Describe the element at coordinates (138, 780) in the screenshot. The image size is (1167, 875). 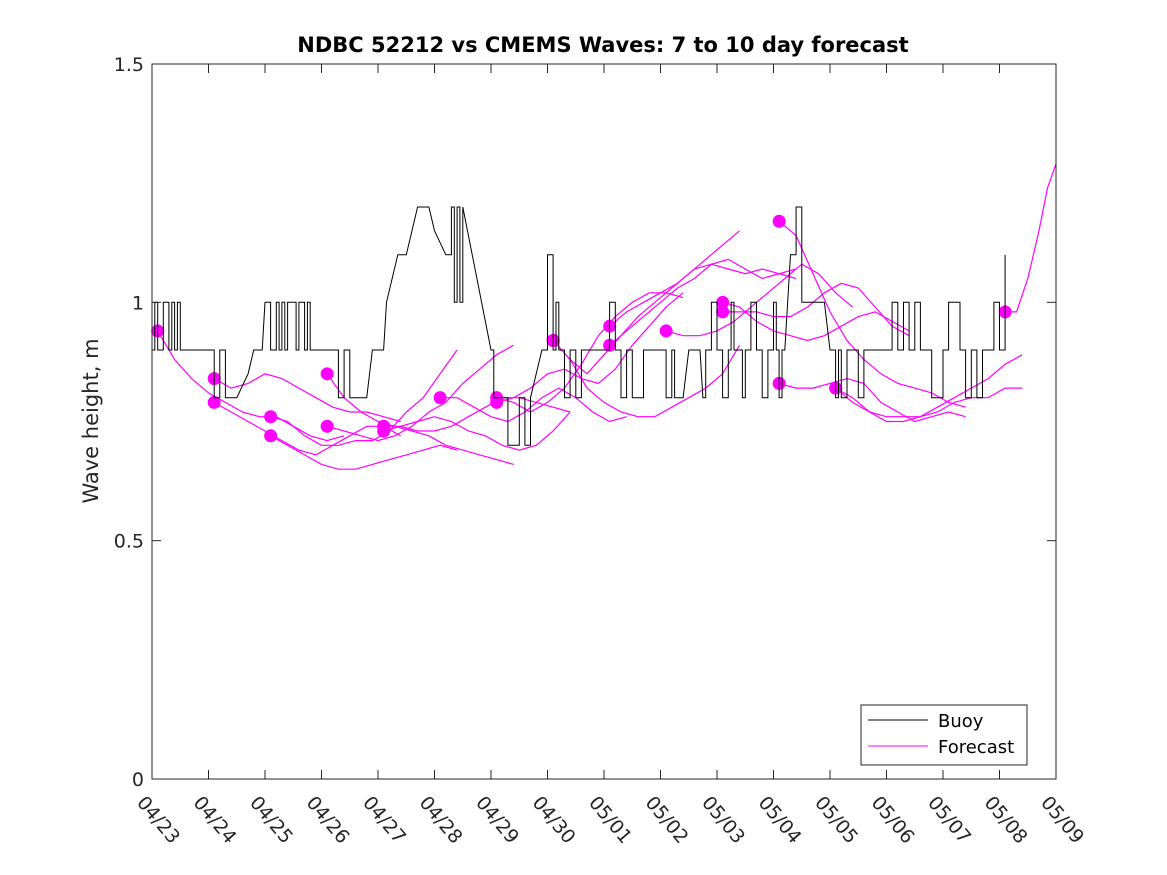
I see `y-tick-label: 0` at that location.